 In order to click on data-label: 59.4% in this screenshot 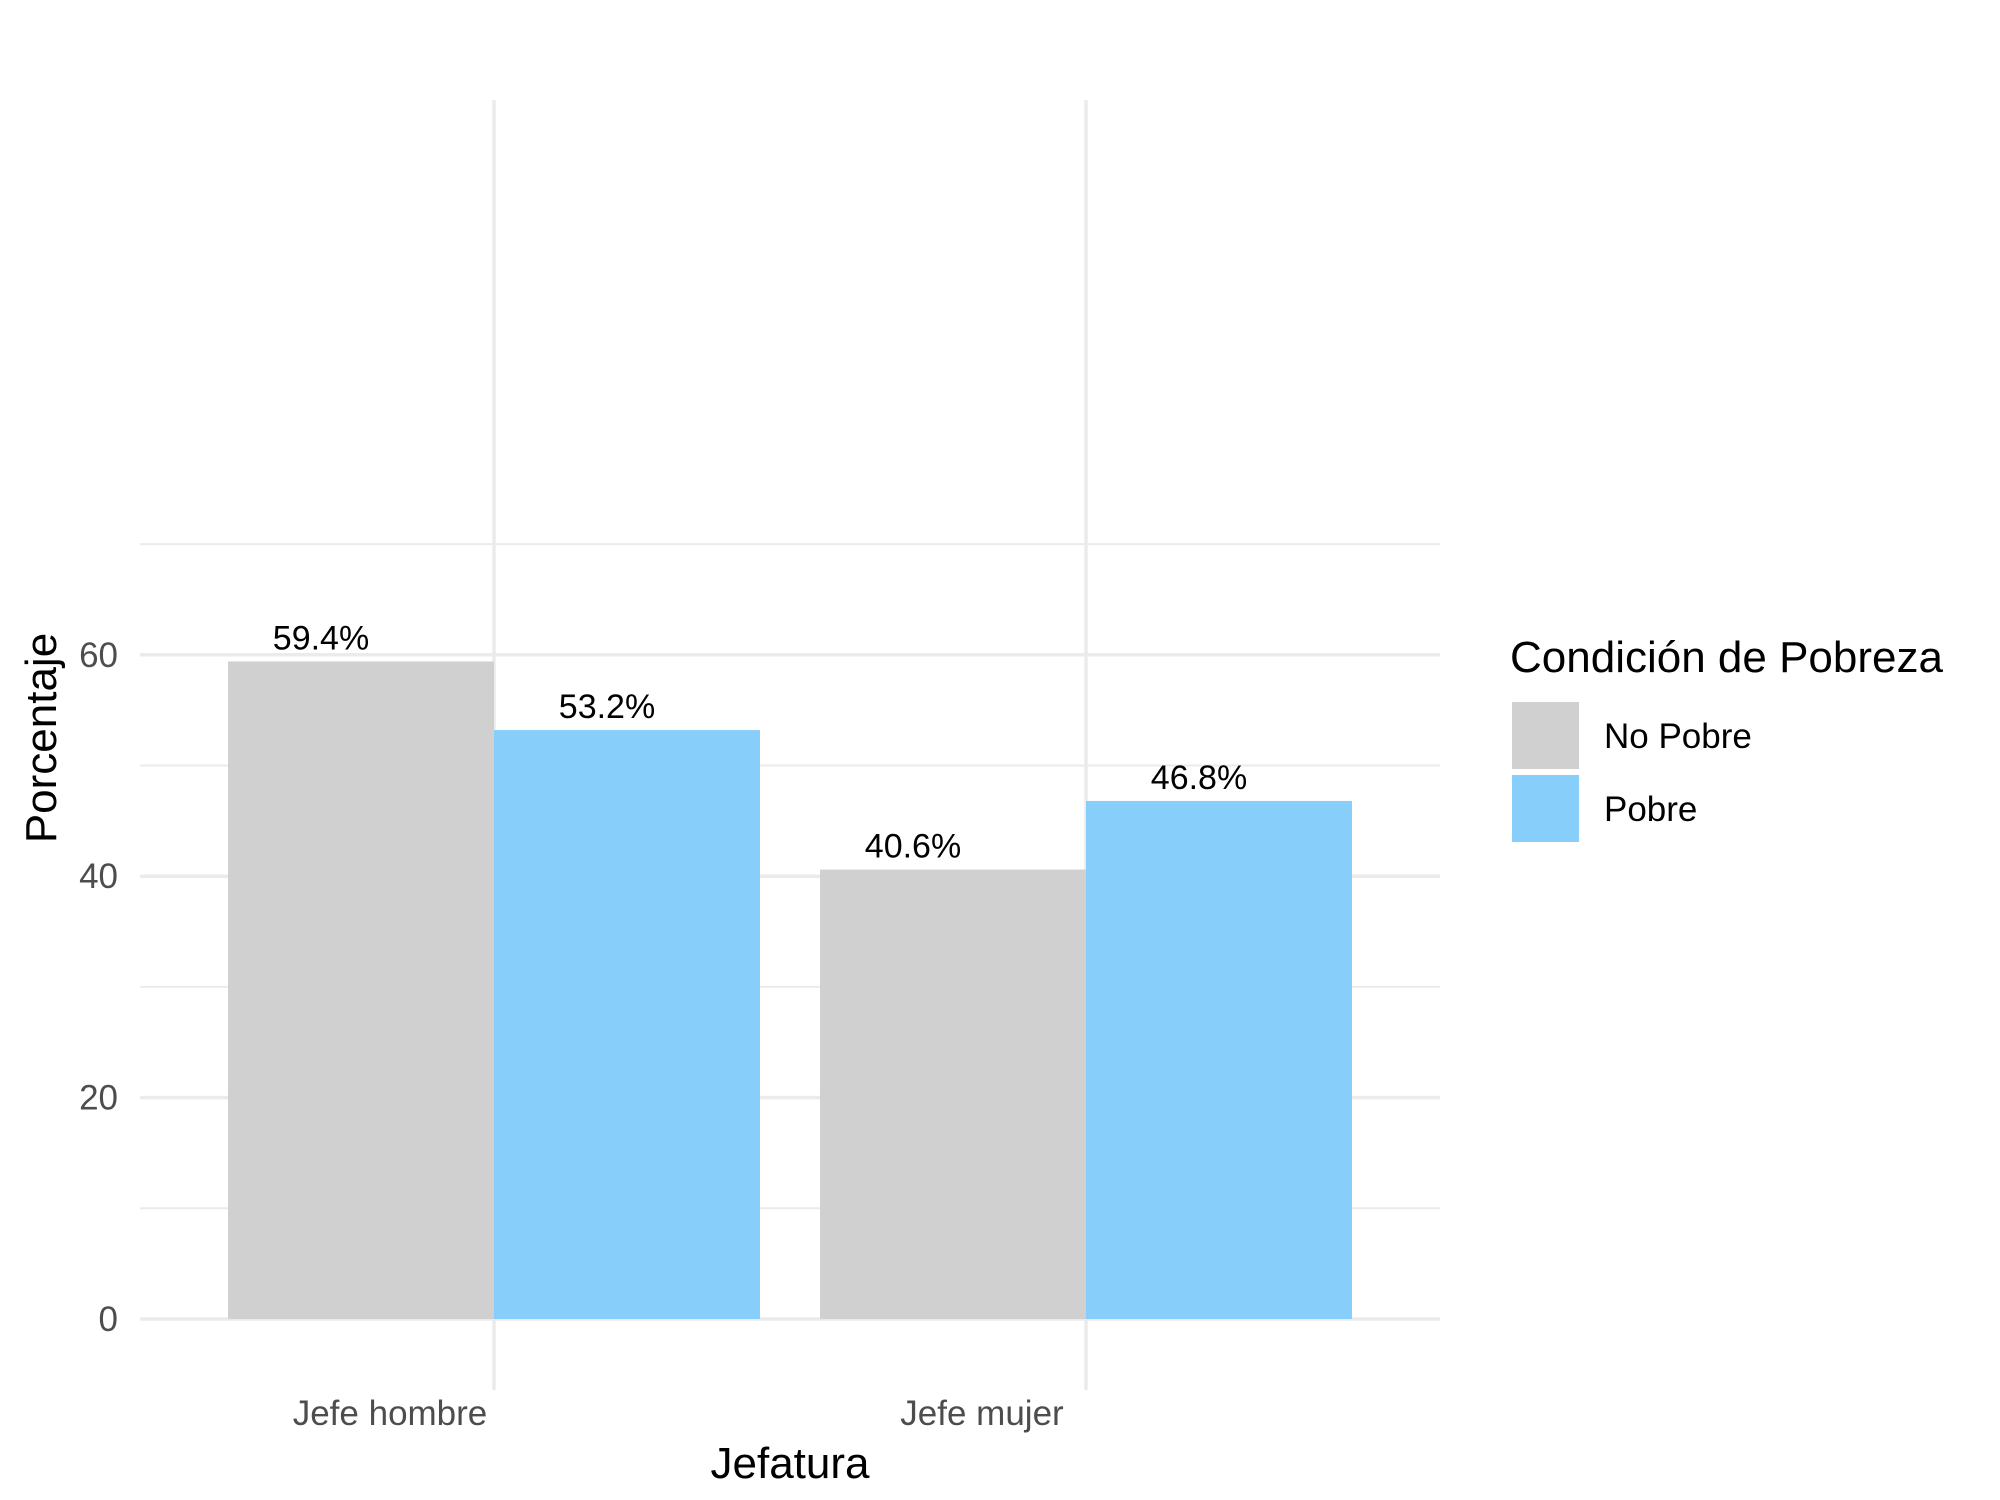, I will do `click(321, 638)`.